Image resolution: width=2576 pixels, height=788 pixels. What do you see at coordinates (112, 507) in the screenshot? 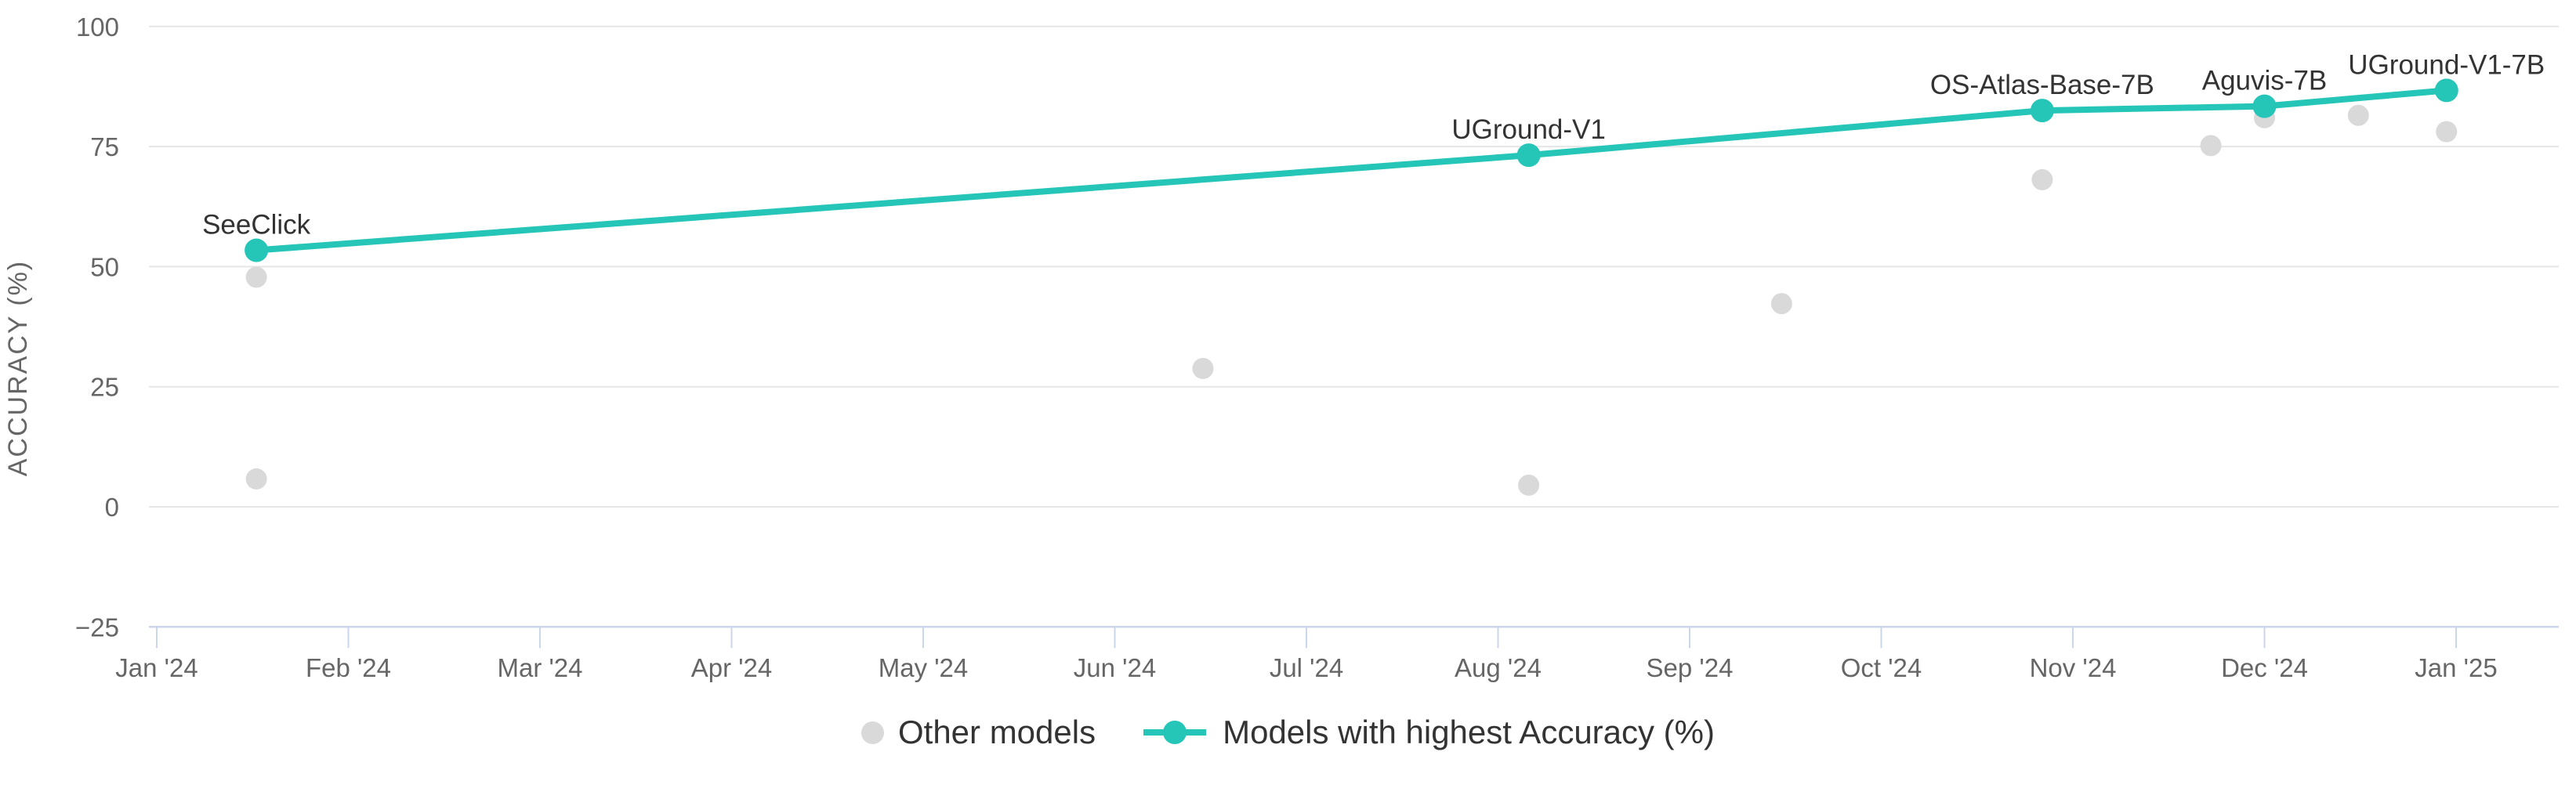
I see `y-tick-label-0: 0` at bounding box center [112, 507].